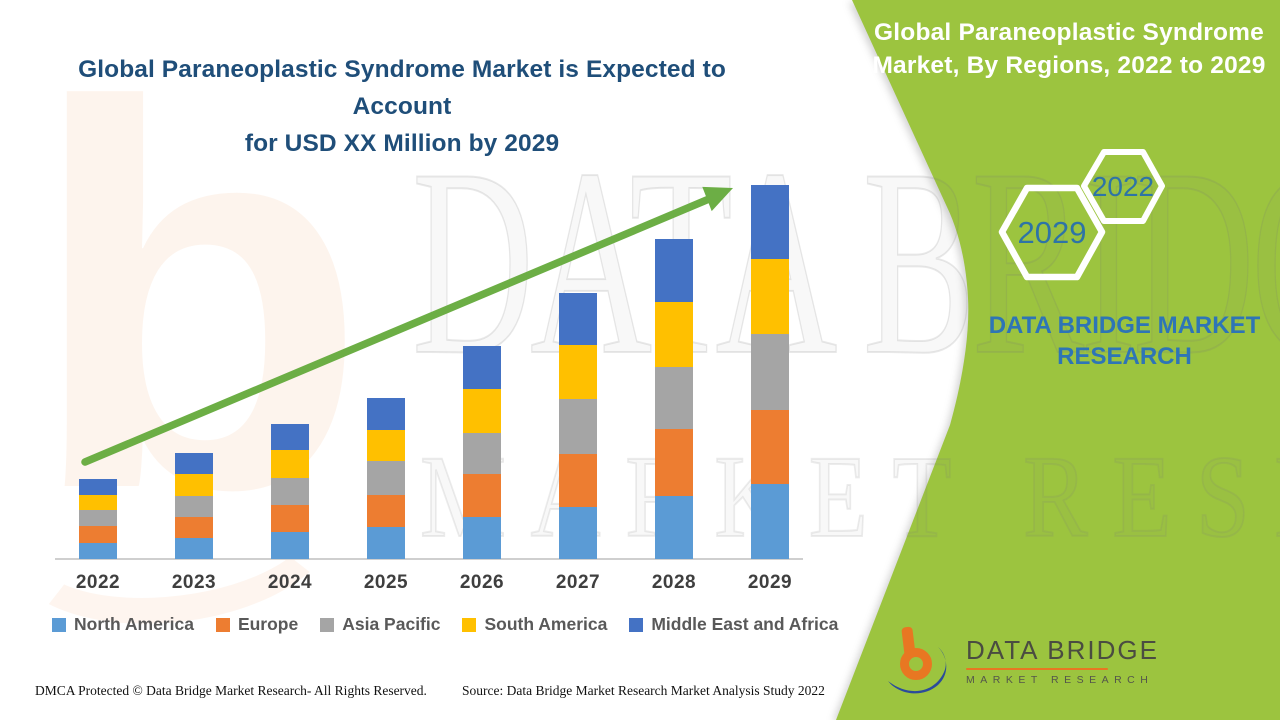 The image size is (1280, 720). I want to click on logo-subtitle-text: MARKET RESEARCH, so click(1060, 679).